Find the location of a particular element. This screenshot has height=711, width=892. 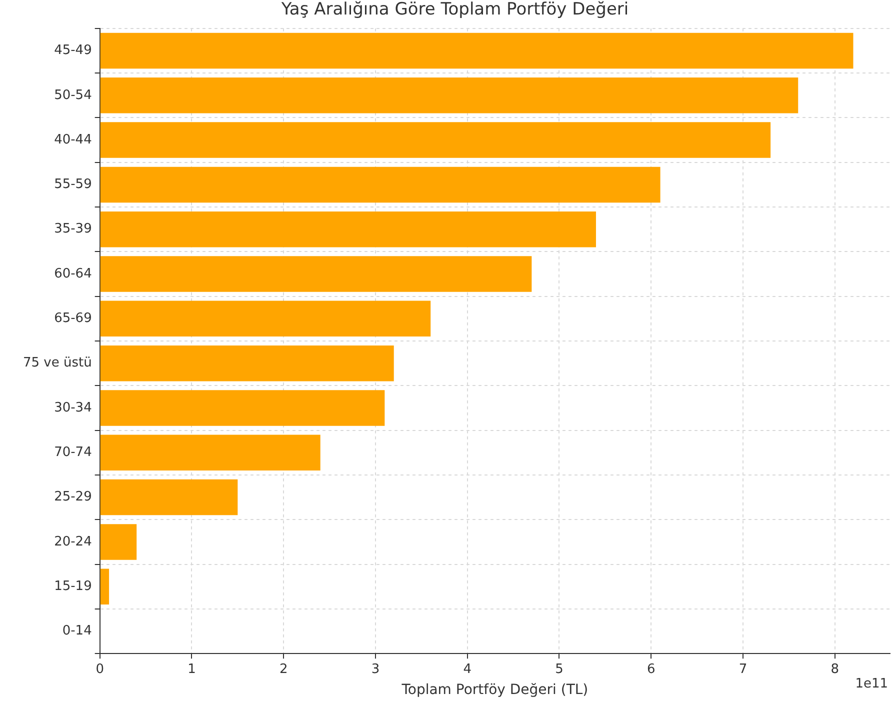

x-tick-label: 0 is located at coordinates (100, 669).